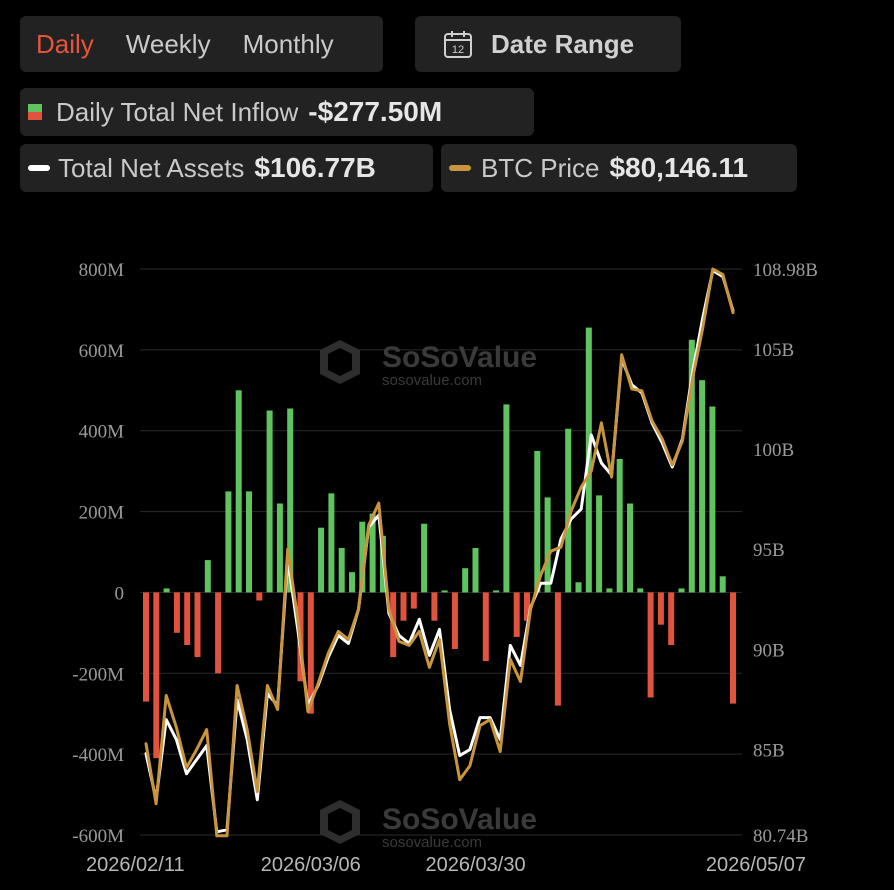 The image size is (894, 890). I want to click on legend-total-net-assets: Total Net Assets $106.77B, so click(226, 168).